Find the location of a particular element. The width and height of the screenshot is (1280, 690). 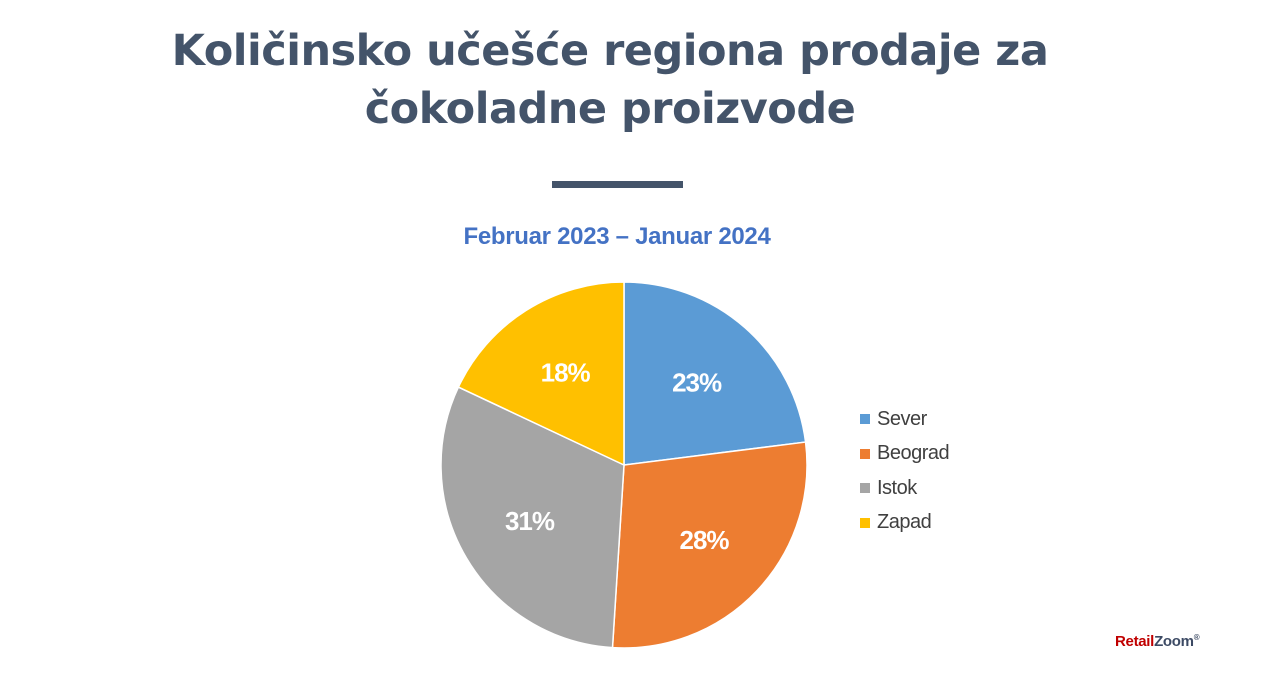

pie-slice-zapad is located at coordinates (541, 374).